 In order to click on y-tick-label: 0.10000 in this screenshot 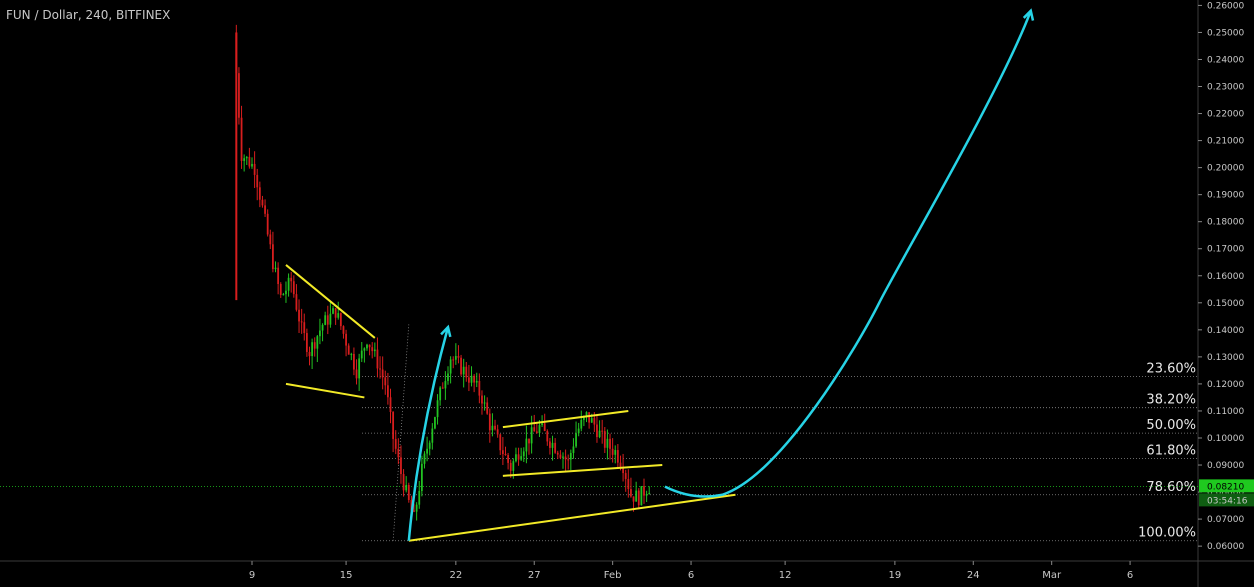, I will do `click(1225, 439)`.